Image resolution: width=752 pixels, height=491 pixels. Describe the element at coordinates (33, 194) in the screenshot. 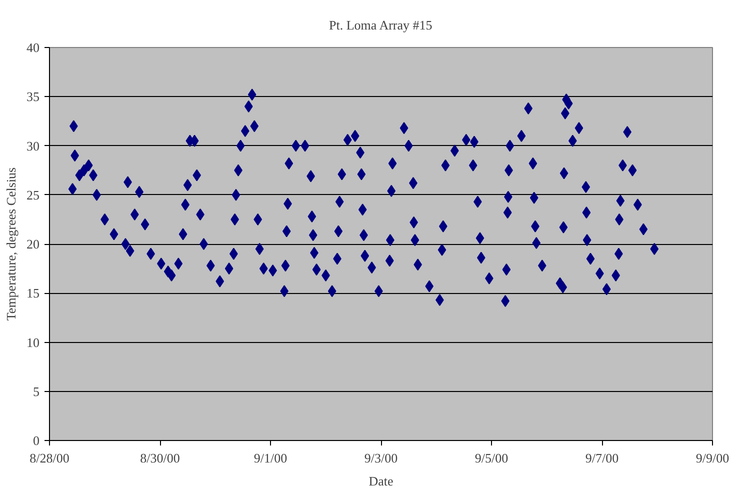

I see `y-tick-label: 25` at that location.